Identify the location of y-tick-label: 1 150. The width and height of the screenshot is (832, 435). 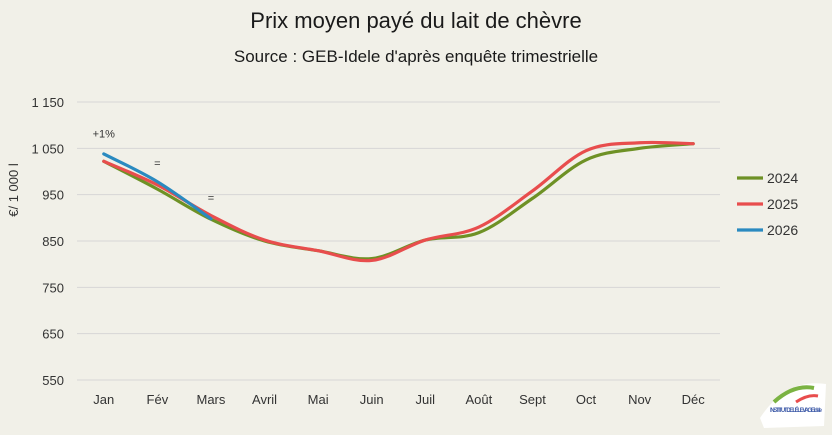
(47, 102).